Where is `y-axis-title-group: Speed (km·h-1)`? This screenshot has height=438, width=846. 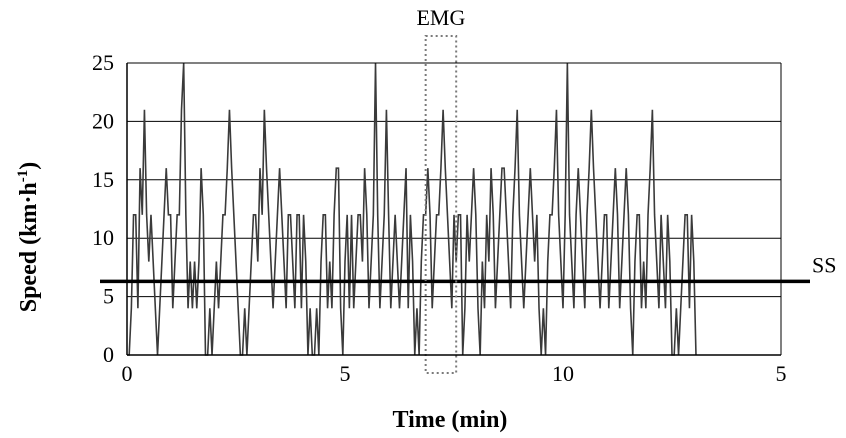
y-axis-title-group: Speed (km·h-1) is located at coordinates (28, 237).